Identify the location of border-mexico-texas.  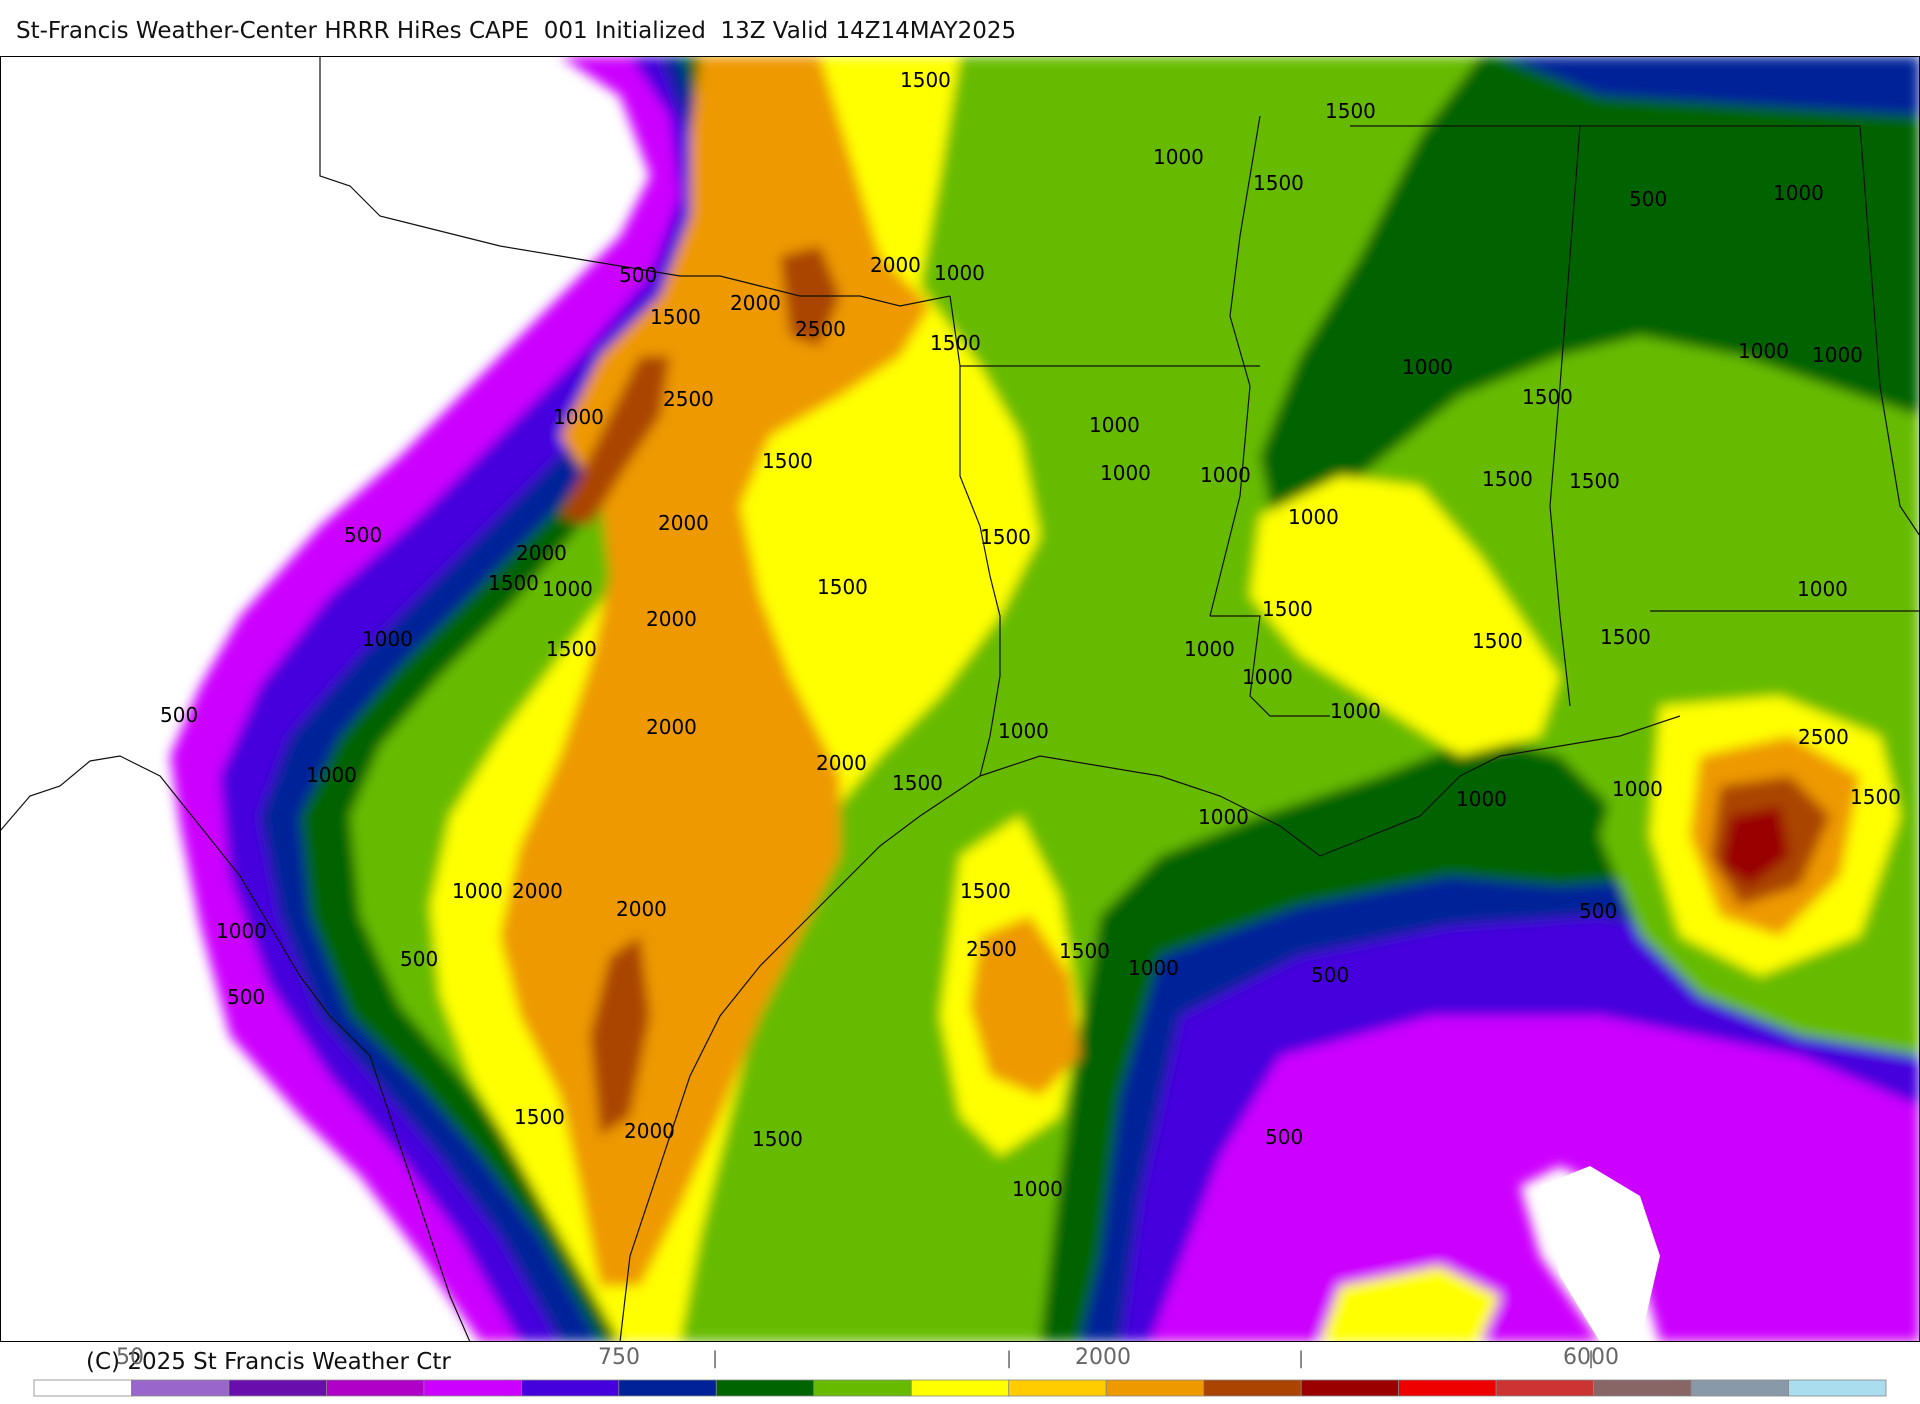
(235, 1048).